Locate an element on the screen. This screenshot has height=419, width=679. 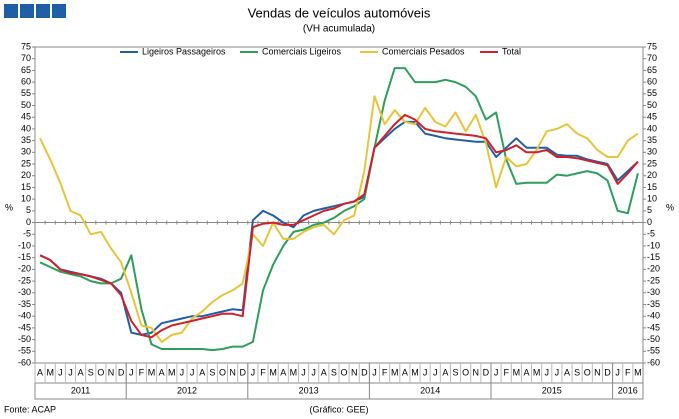
y-tick-label: -25 is located at coordinates (24, 280).